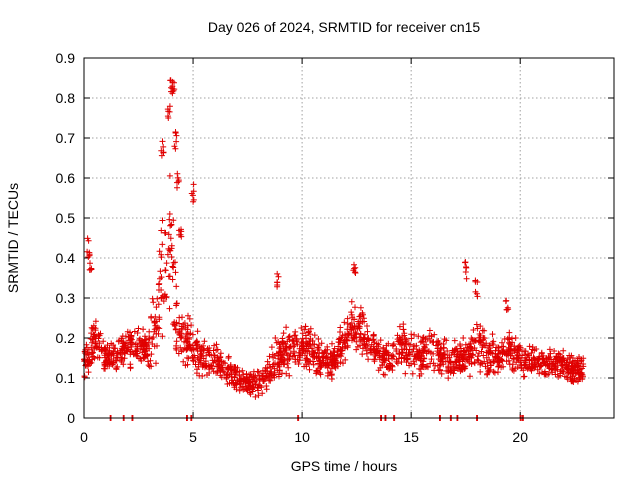 This screenshot has width=640, height=480. What do you see at coordinates (66, 218) in the screenshot?
I see `y-tick-label: 0.5` at bounding box center [66, 218].